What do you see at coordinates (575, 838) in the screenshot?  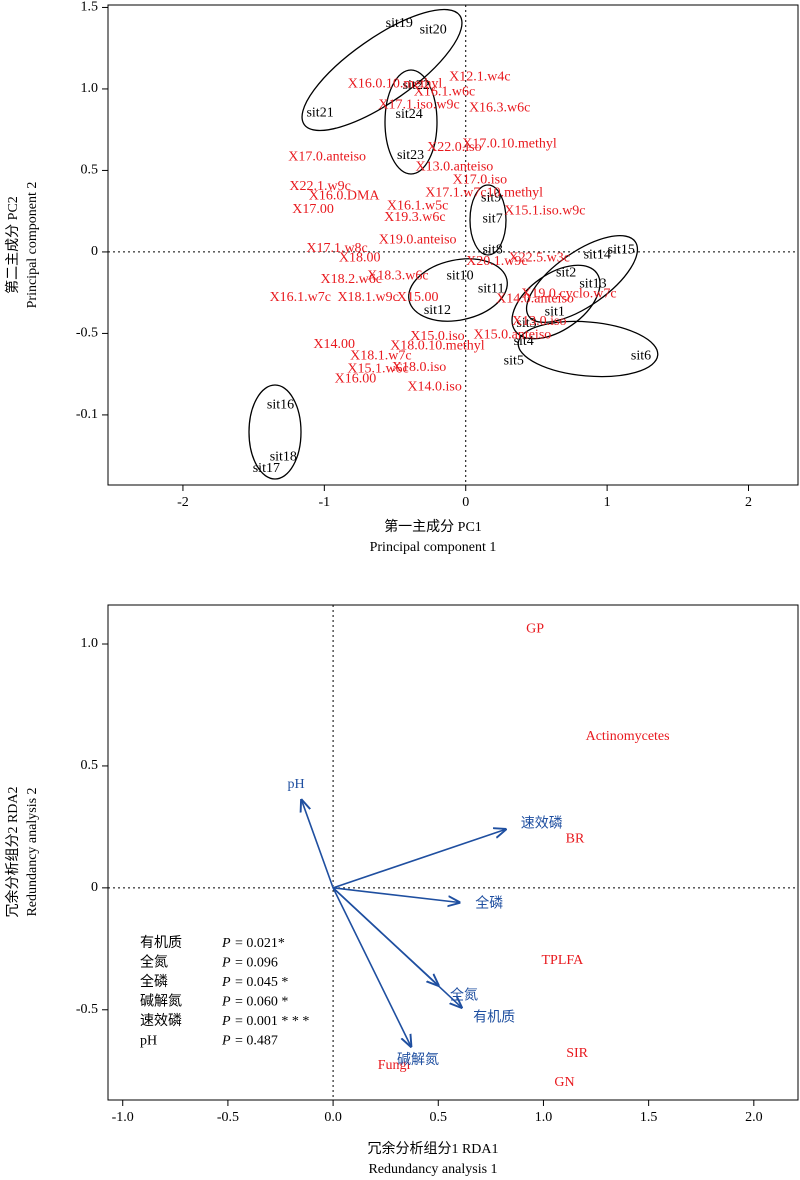 I see `species-label: BR` at bounding box center [575, 838].